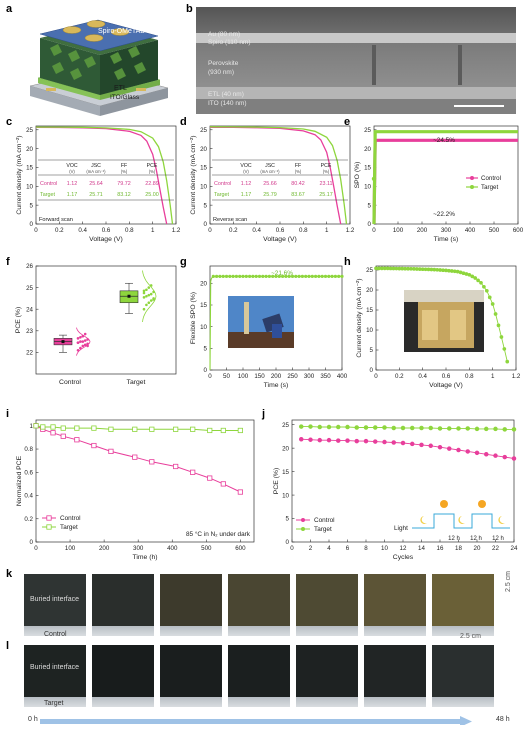 This screenshot has width=526, height=730. I want to click on table-cell: 23.11, so click(325, 184).